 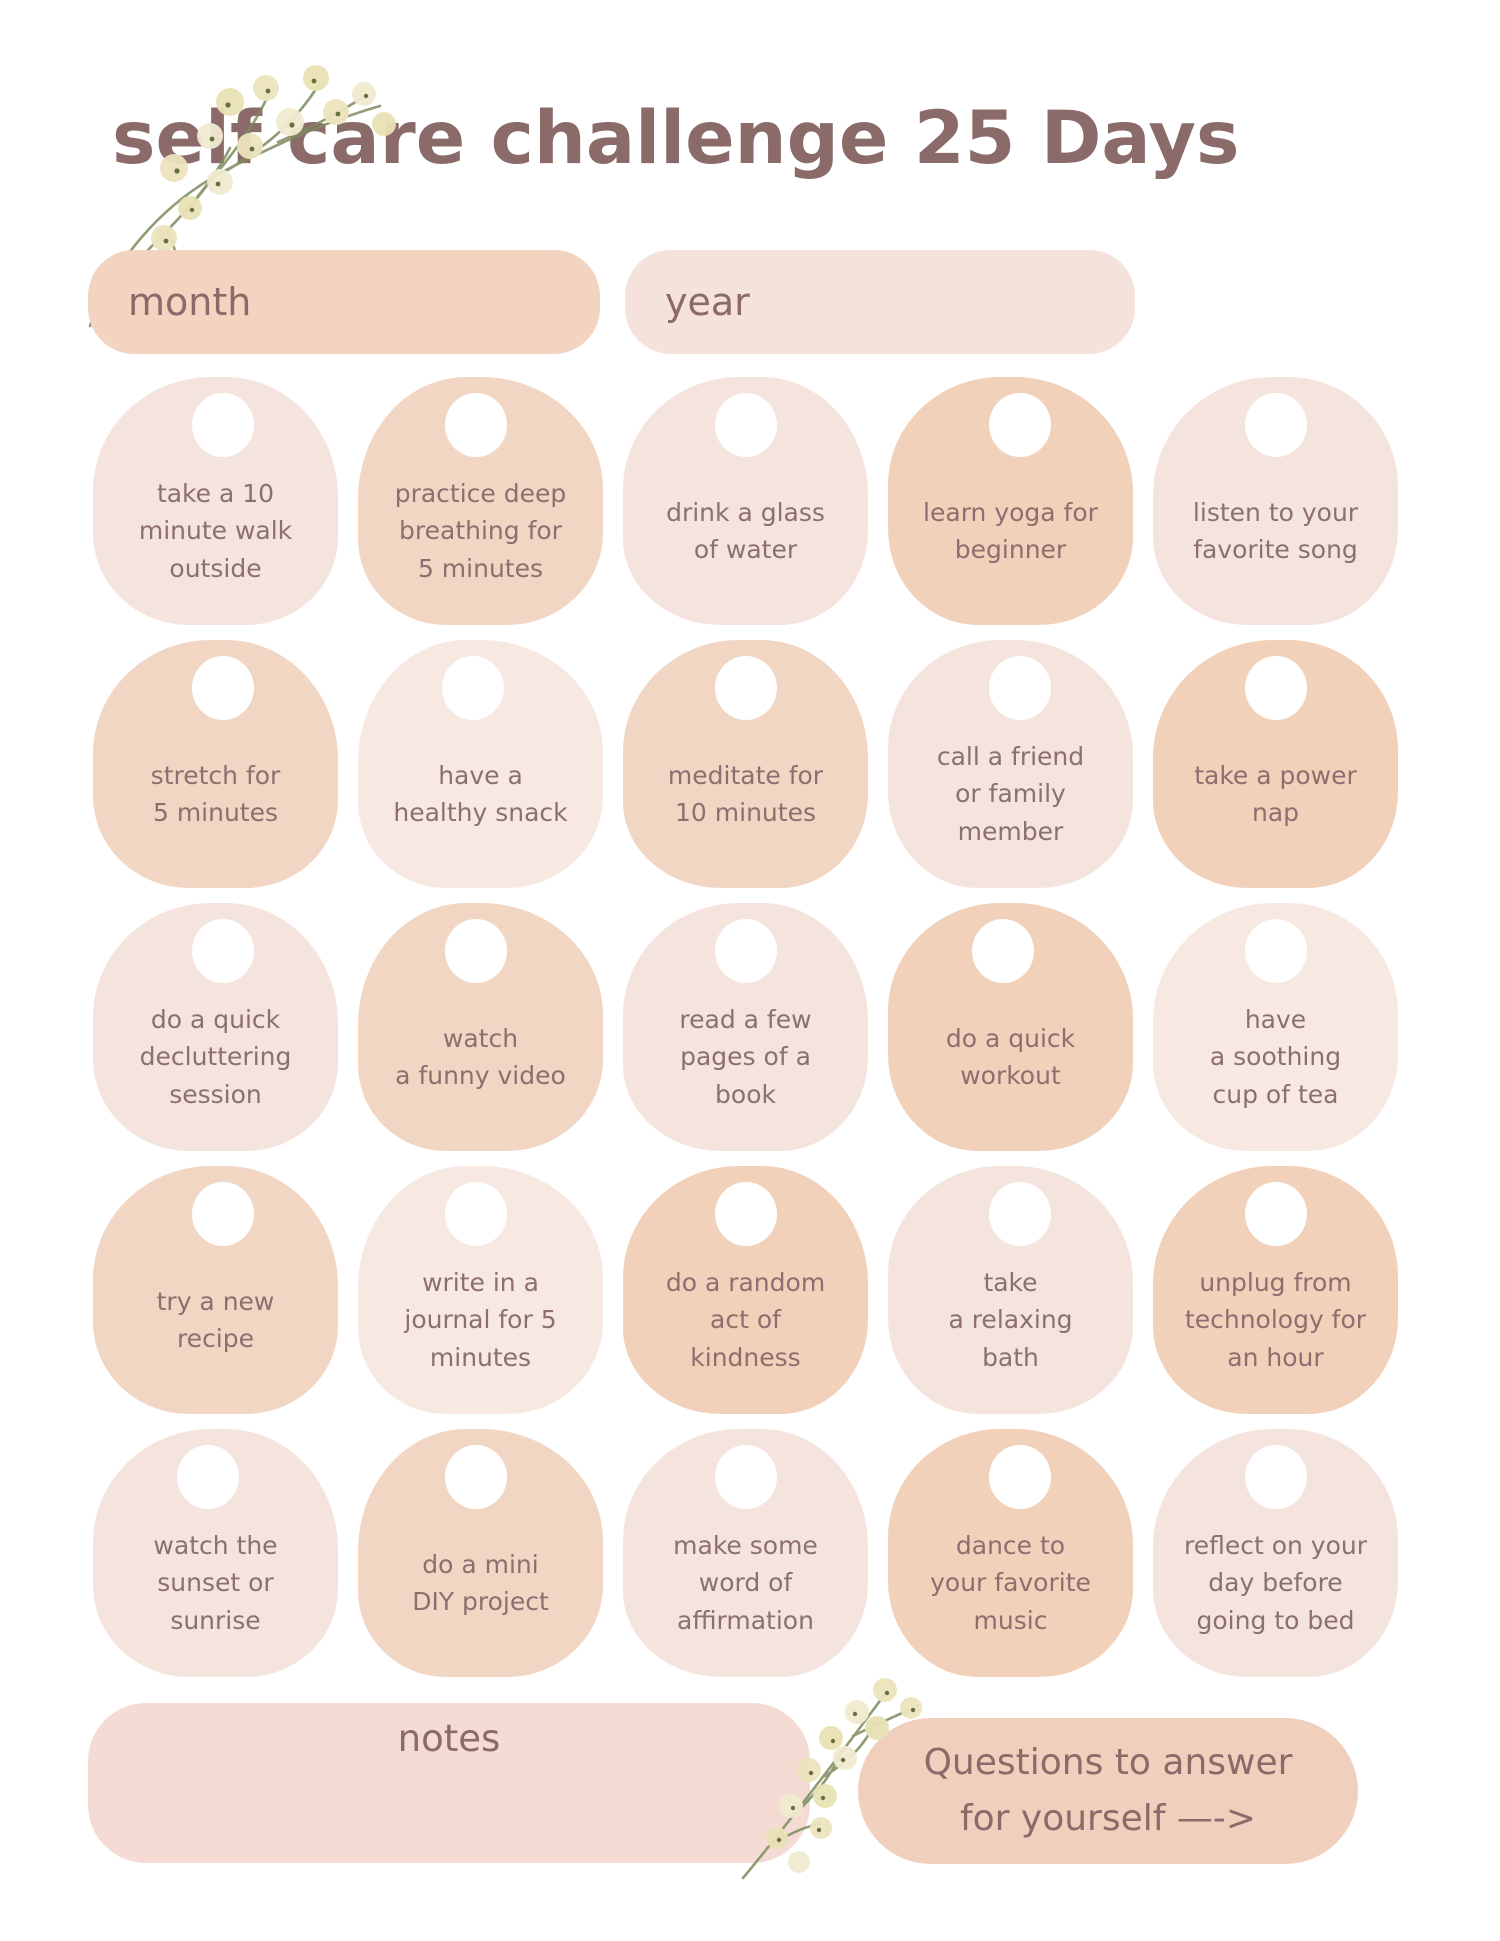 What do you see at coordinates (1010, 1319) in the screenshot?
I see `challenge-cell-label: take a relaxing bath` at bounding box center [1010, 1319].